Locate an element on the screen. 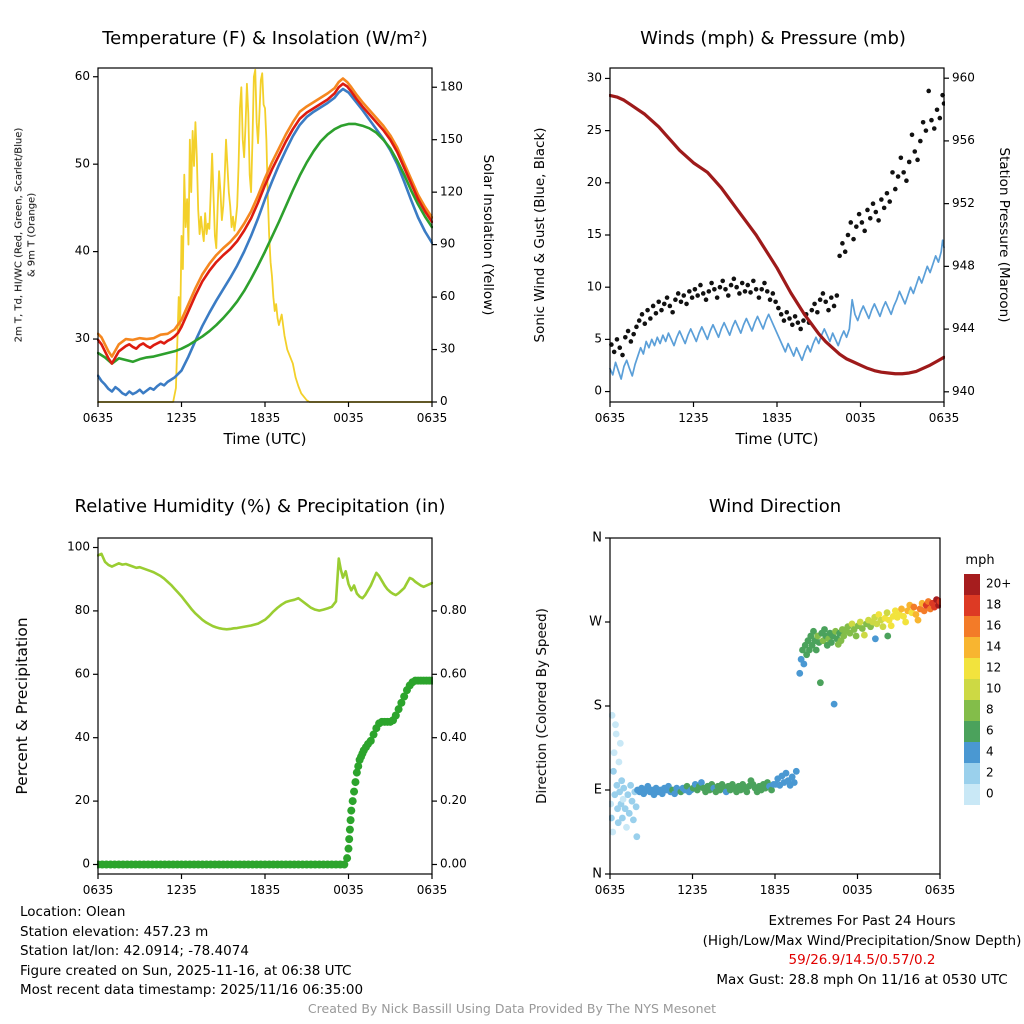 Image resolution: width=1024 pixels, height=1024 pixels. winds-chart-title: Winds (mph) & Pressure (mb) is located at coordinates (773, 38).